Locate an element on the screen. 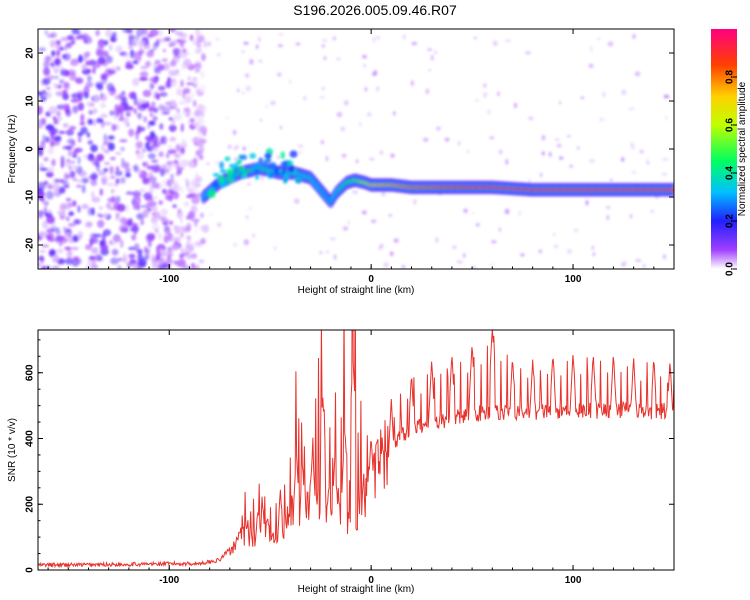 The width and height of the screenshot is (750, 600). snr-xtick-label: 100 is located at coordinates (573, 580).